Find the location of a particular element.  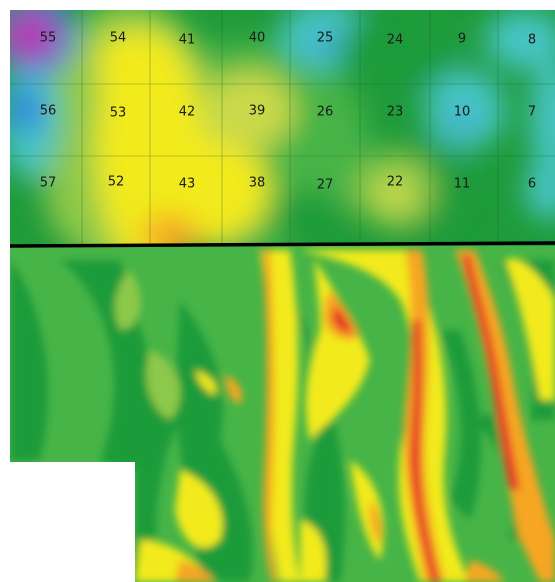

zone-label: 8 is located at coordinates (532, 40).